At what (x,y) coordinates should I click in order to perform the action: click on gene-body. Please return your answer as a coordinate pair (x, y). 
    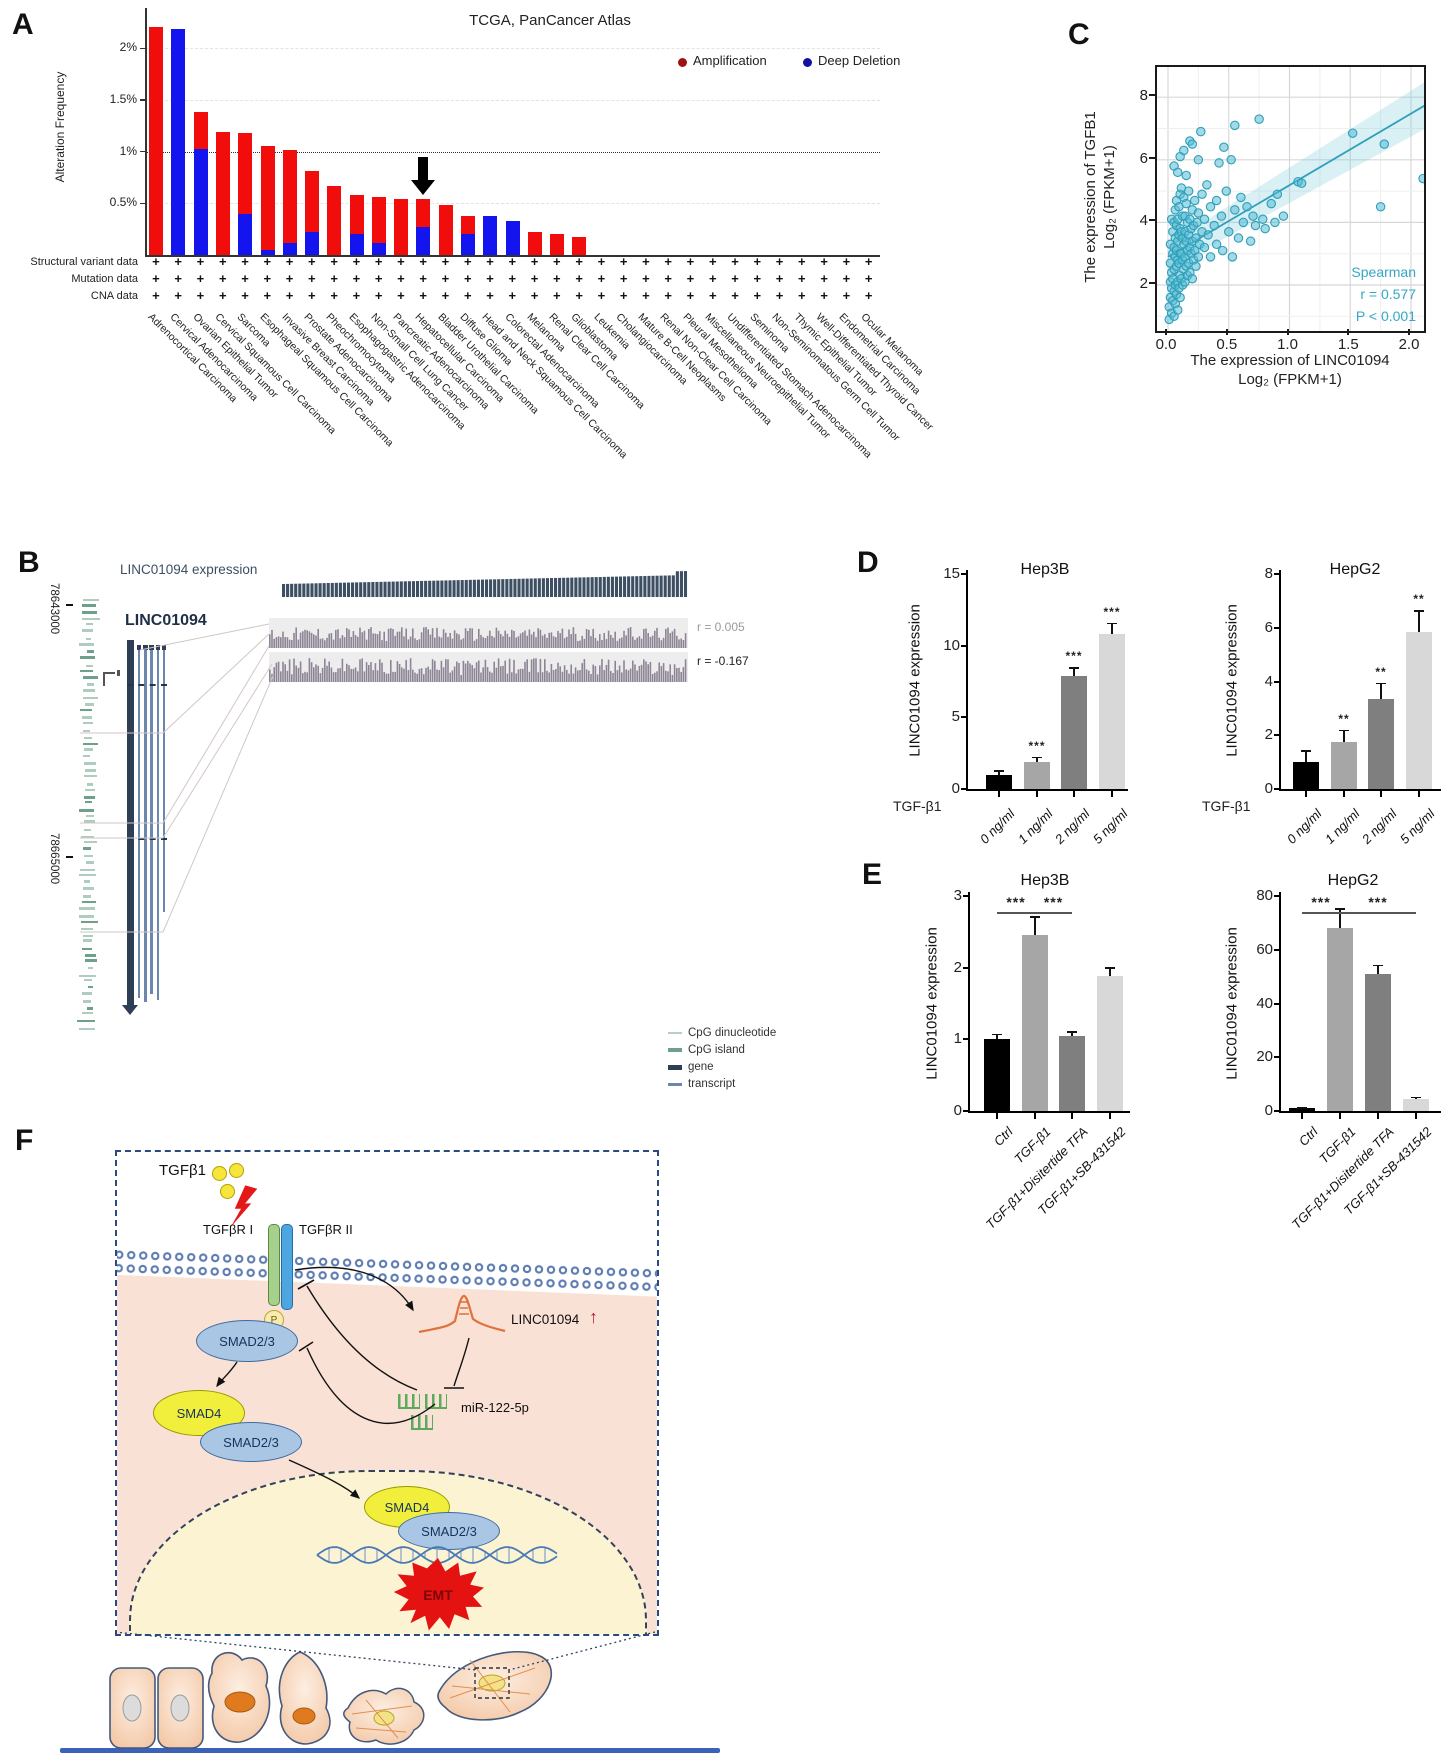
    Looking at the image, I should click on (130, 823).